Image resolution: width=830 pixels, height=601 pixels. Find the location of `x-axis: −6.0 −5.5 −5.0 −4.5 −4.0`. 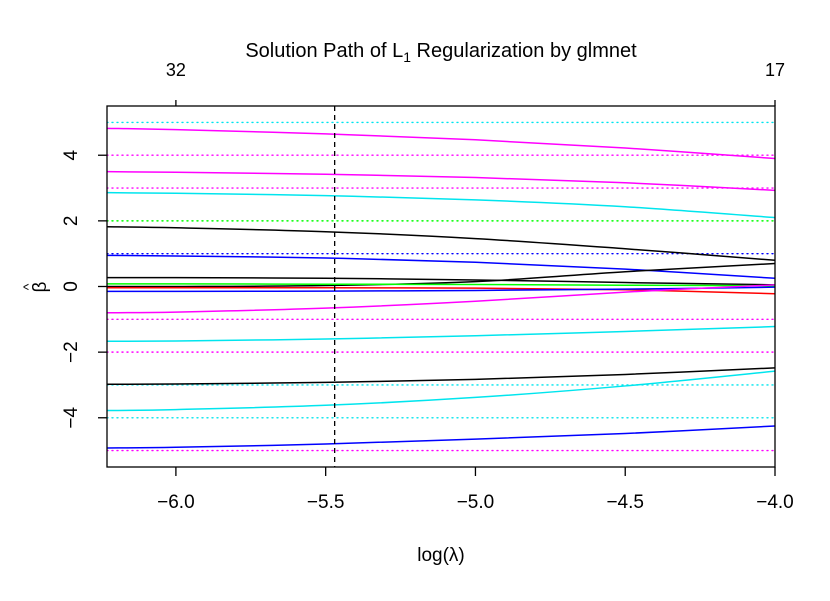

x-axis: −6.0 −5.5 −5.0 −4.5 −4.0 is located at coordinates (475, 490).